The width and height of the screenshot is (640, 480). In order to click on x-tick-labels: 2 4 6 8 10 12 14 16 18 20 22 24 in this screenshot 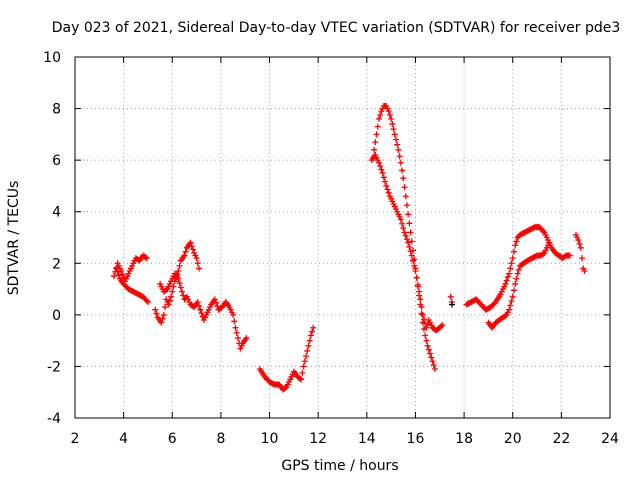, I will do `click(345, 439)`.